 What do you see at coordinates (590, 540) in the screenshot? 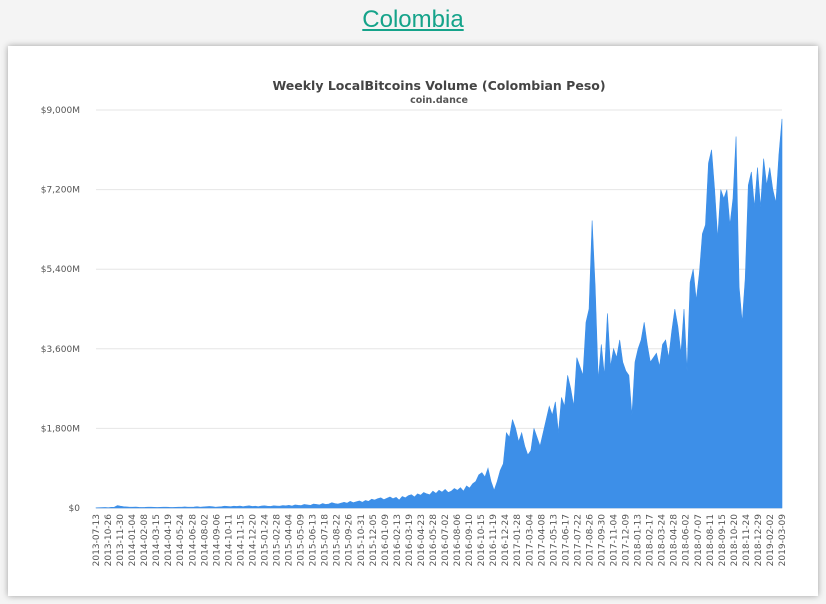
I see `x-tick-label: 2017-08-26` at bounding box center [590, 540].